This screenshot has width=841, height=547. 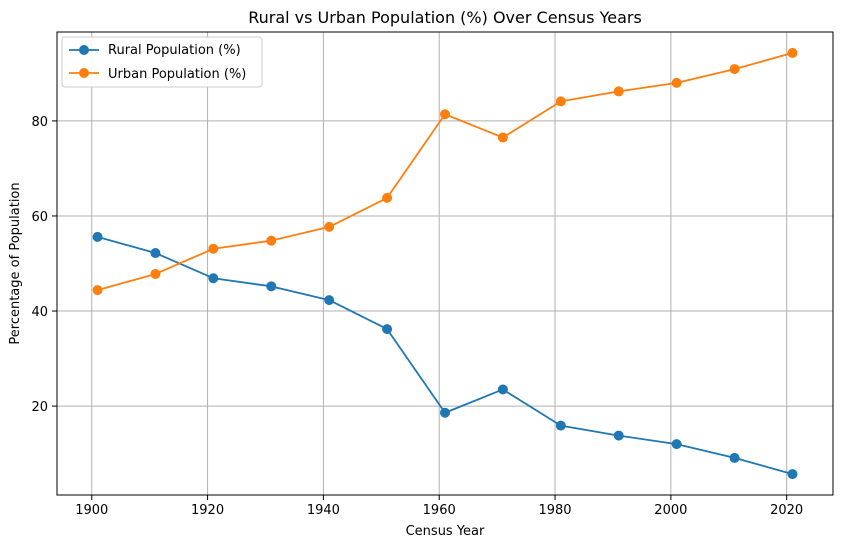 What do you see at coordinates (439, 510) in the screenshot?
I see `x-tick-label: 1960` at bounding box center [439, 510].